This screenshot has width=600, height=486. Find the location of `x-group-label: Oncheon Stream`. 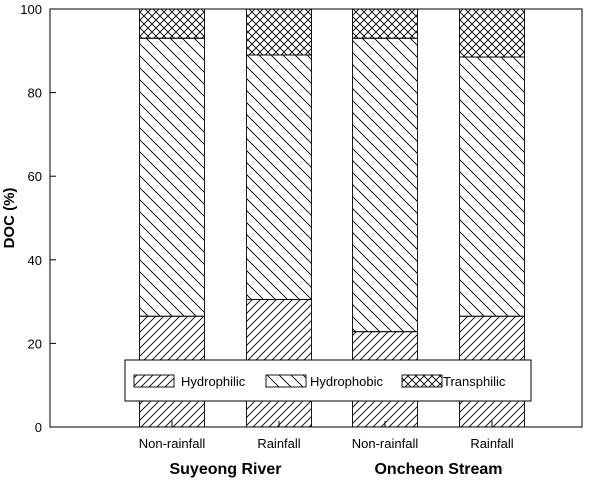

x-group-label: Oncheon Stream is located at coordinates (438, 469).